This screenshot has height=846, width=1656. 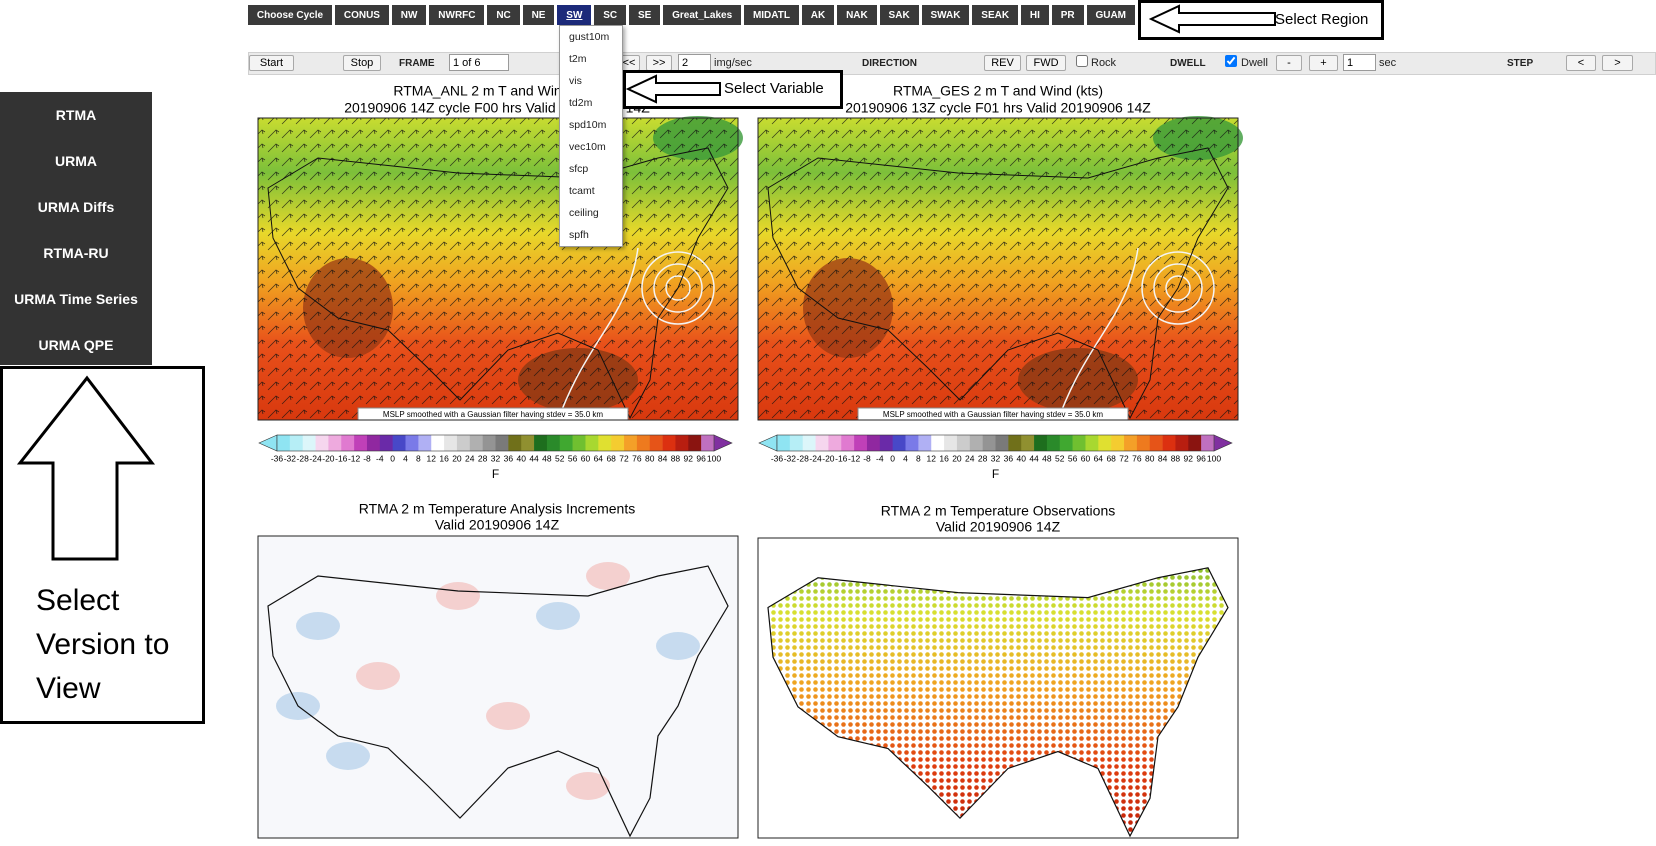 I want to click on colorbar-tick-label: 88, so click(x=1176, y=458).